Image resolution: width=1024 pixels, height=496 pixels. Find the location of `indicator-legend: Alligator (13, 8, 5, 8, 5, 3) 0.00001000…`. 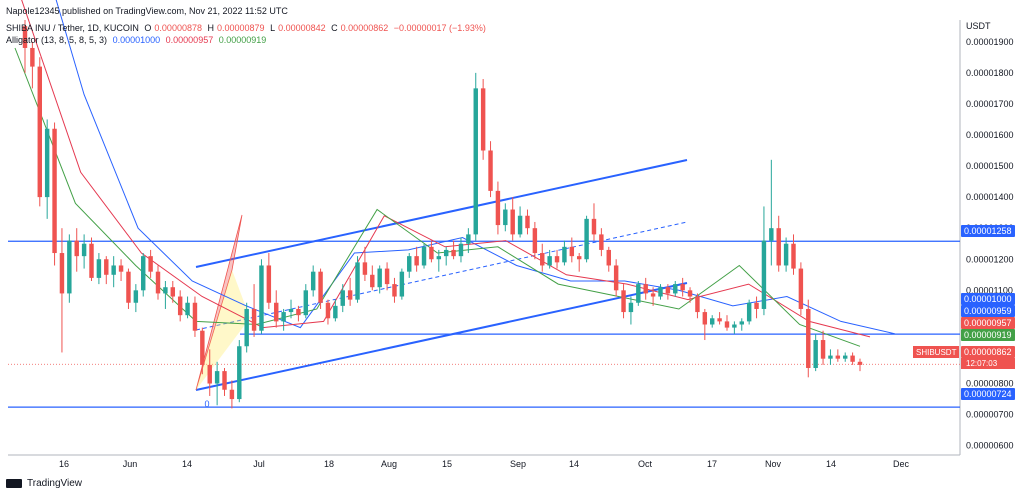

indicator-legend: Alligator (13, 8, 5, 8, 5, 3) 0.00001000… is located at coordinates (137, 40).